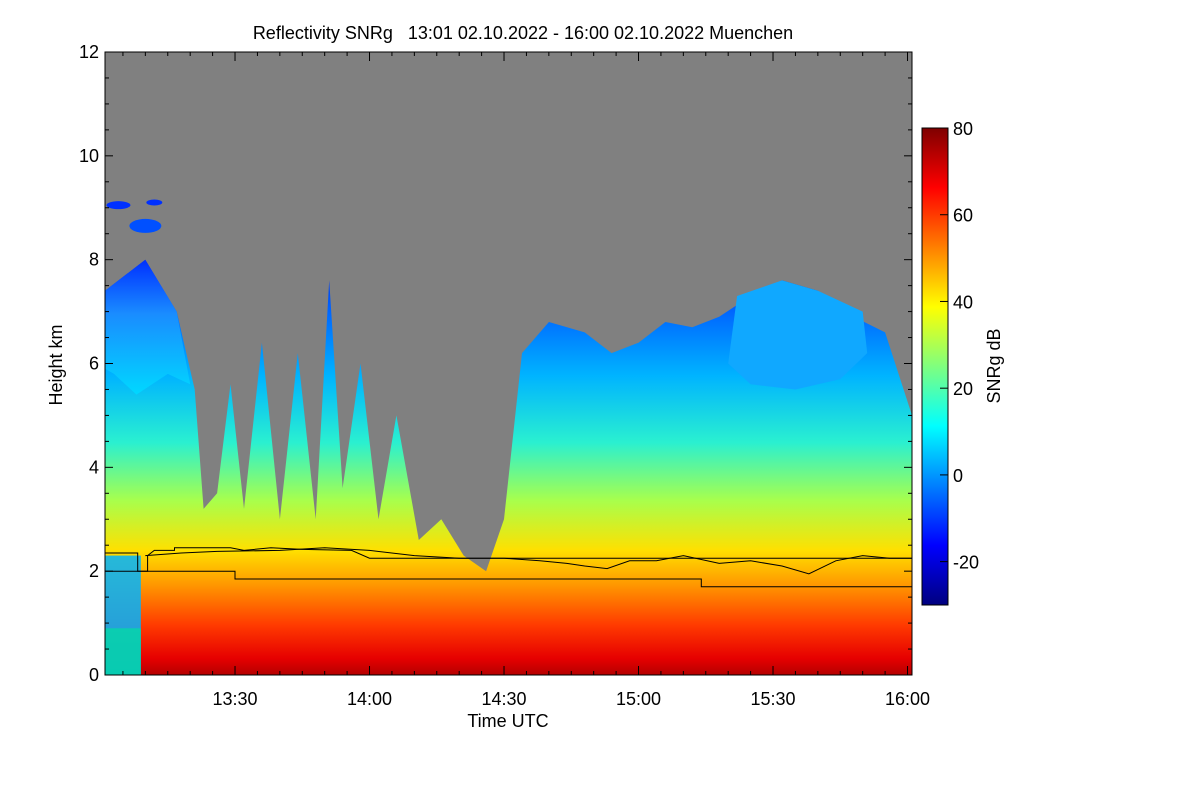  I want to click on melting-layer-line, so click(528, 561).